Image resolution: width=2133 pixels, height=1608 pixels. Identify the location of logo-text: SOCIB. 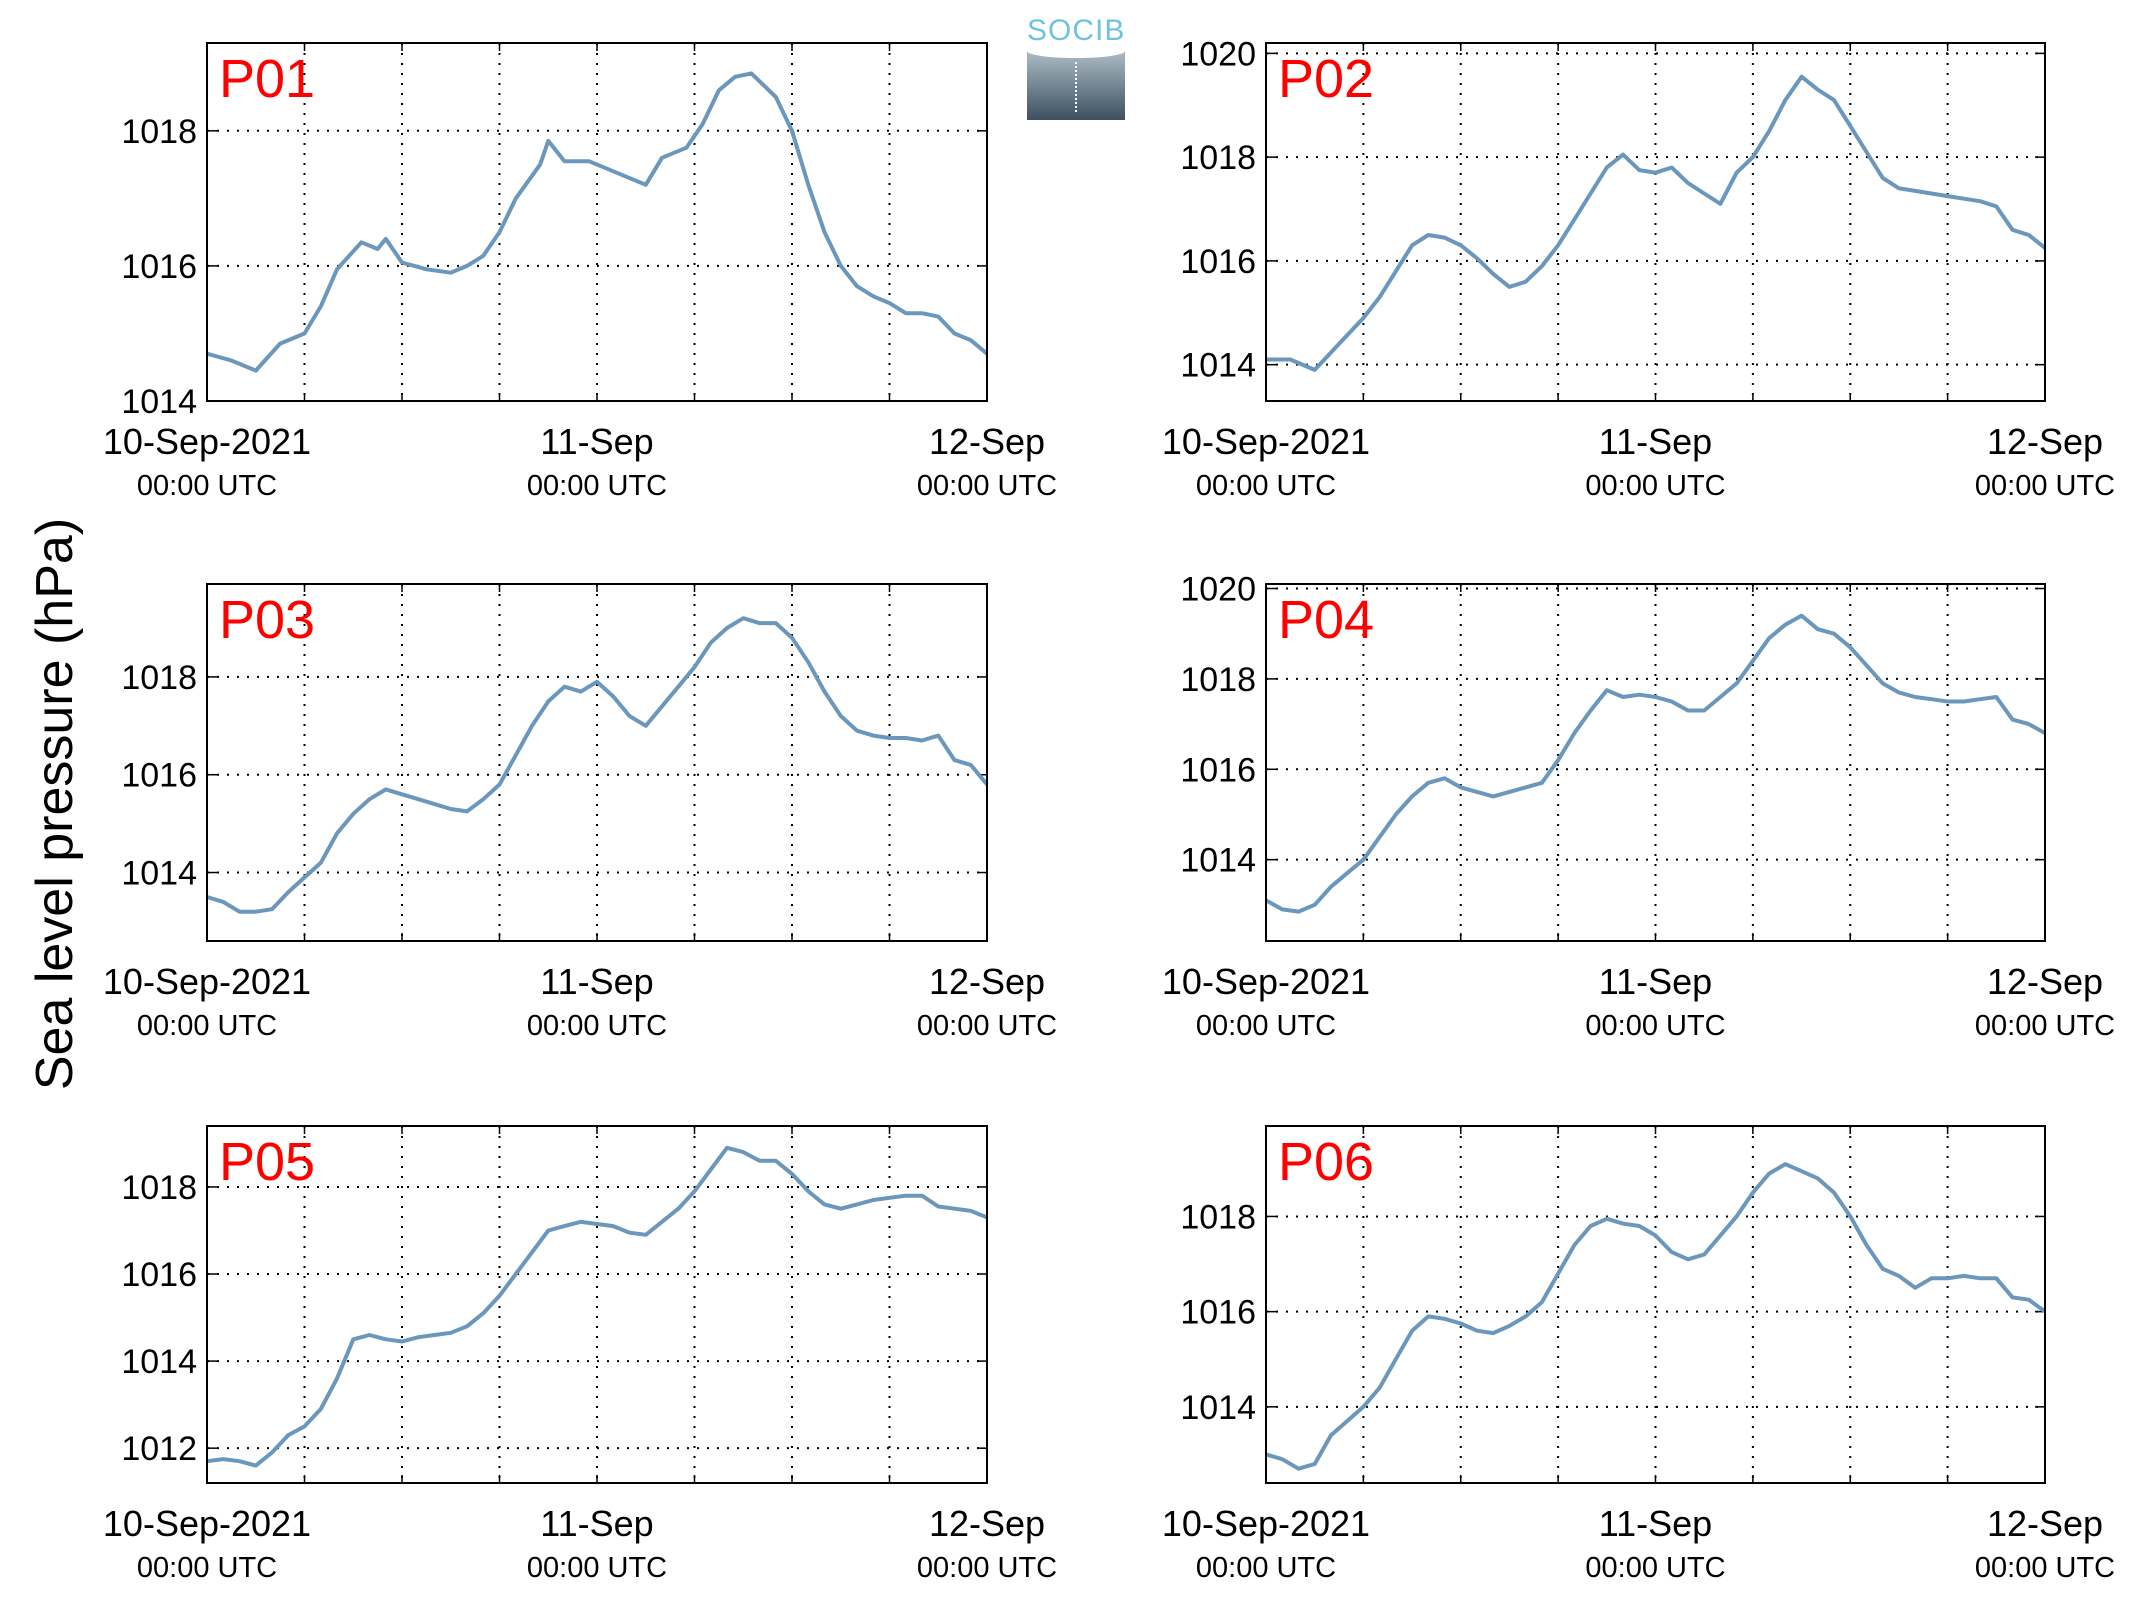
(1076, 30).